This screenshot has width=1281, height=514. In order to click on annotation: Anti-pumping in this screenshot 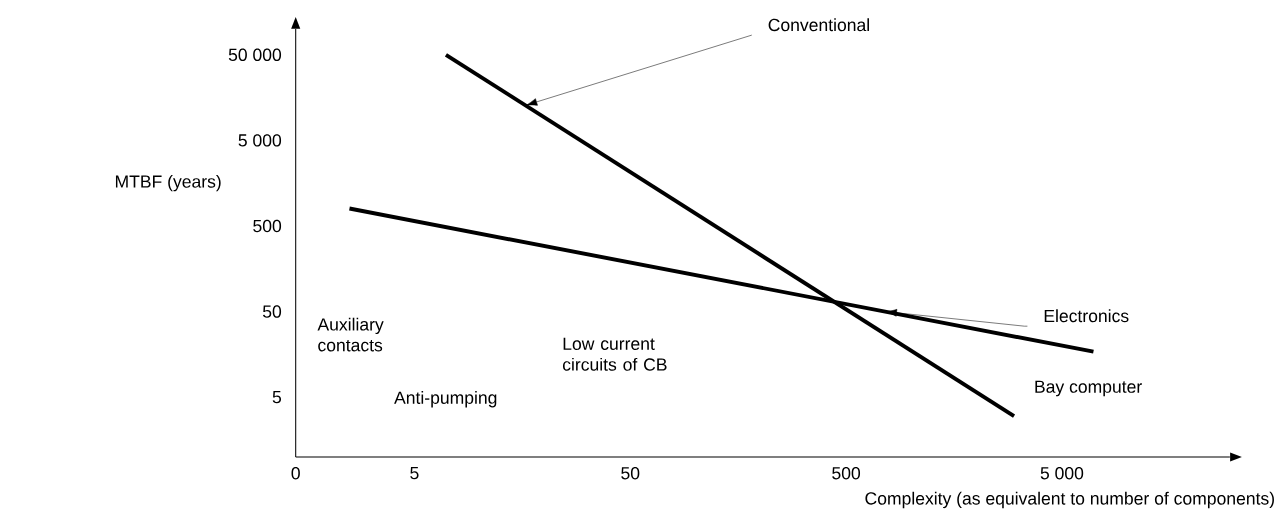, I will do `click(445, 399)`.